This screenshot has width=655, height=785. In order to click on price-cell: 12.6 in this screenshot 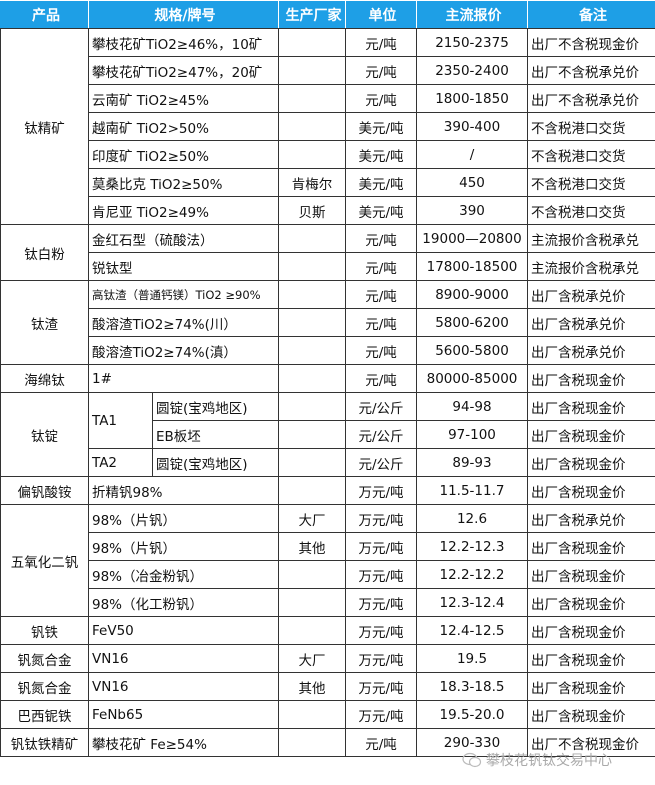, I will do `click(472, 518)`.